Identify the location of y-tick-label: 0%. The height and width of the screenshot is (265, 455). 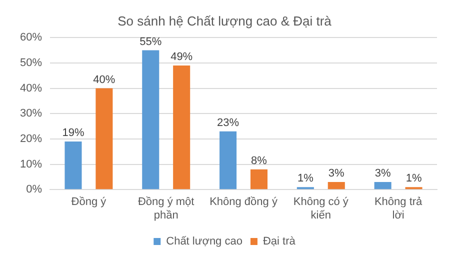
(34, 190).